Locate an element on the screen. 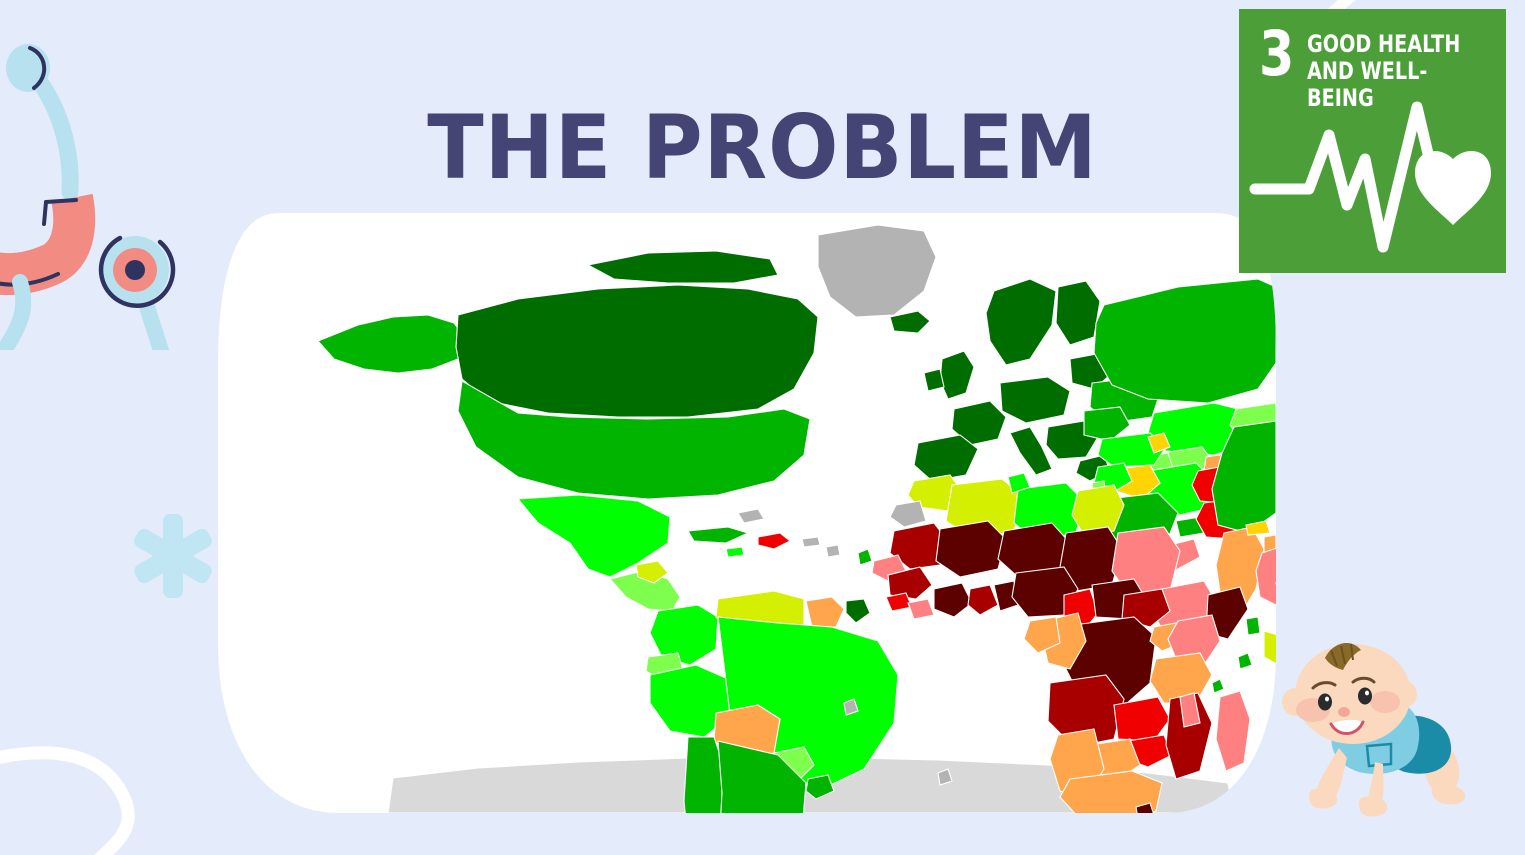 This screenshot has width=1525, height=855. region-mali is located at coordinates (971, 549).